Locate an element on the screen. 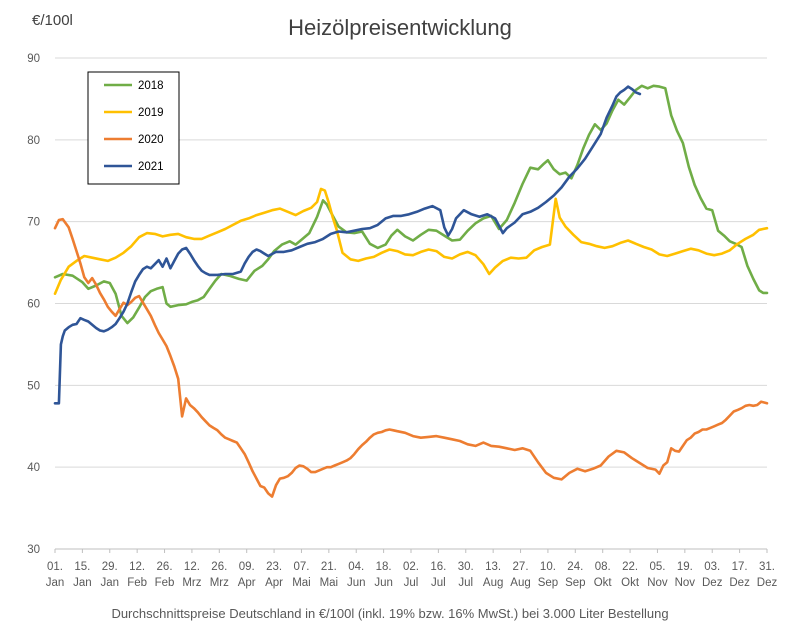 The image size is (796, 634). x-tick-day-label: 18. is located at coordinates (384, 567).